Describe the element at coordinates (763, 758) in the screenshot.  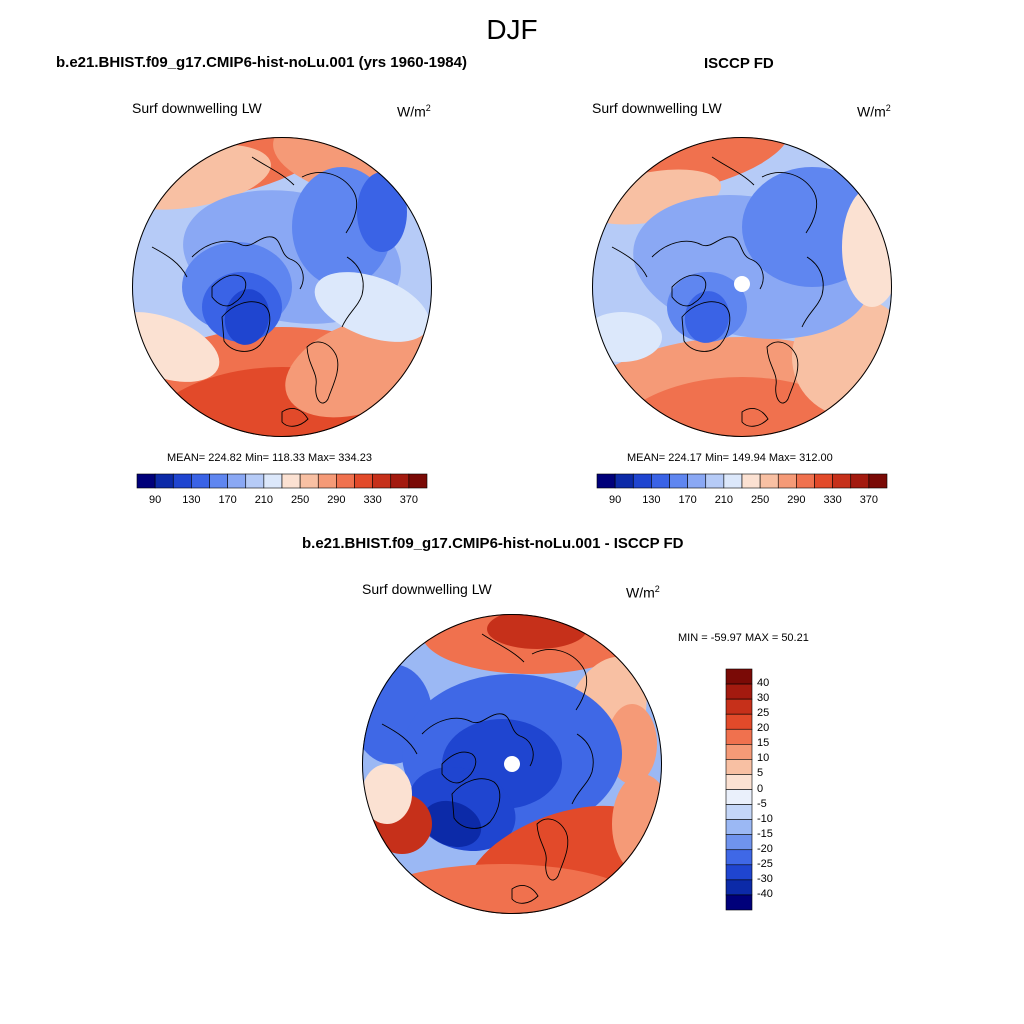
I see `colorbar-tick-label: 10` at that location.